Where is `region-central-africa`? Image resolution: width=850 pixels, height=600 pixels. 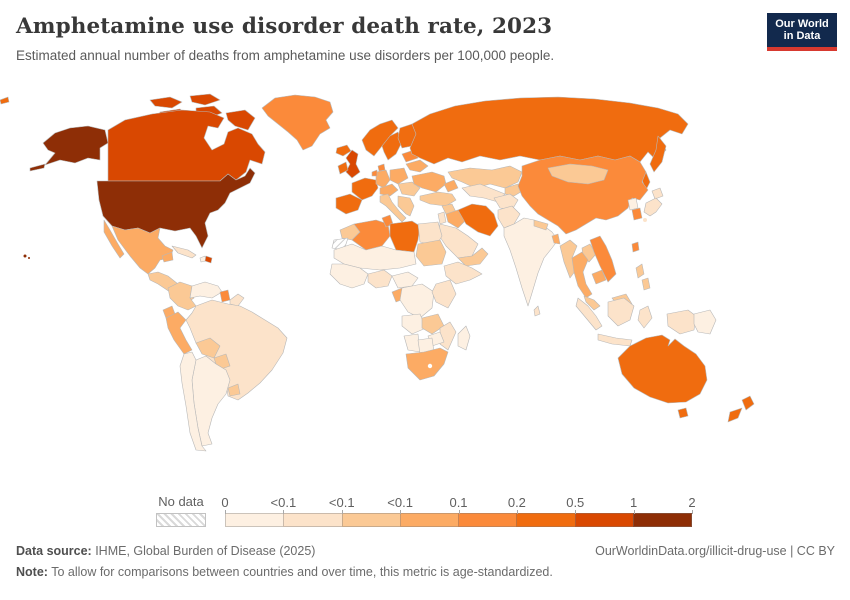
region-central-africa is located at coordinates (405, 280).